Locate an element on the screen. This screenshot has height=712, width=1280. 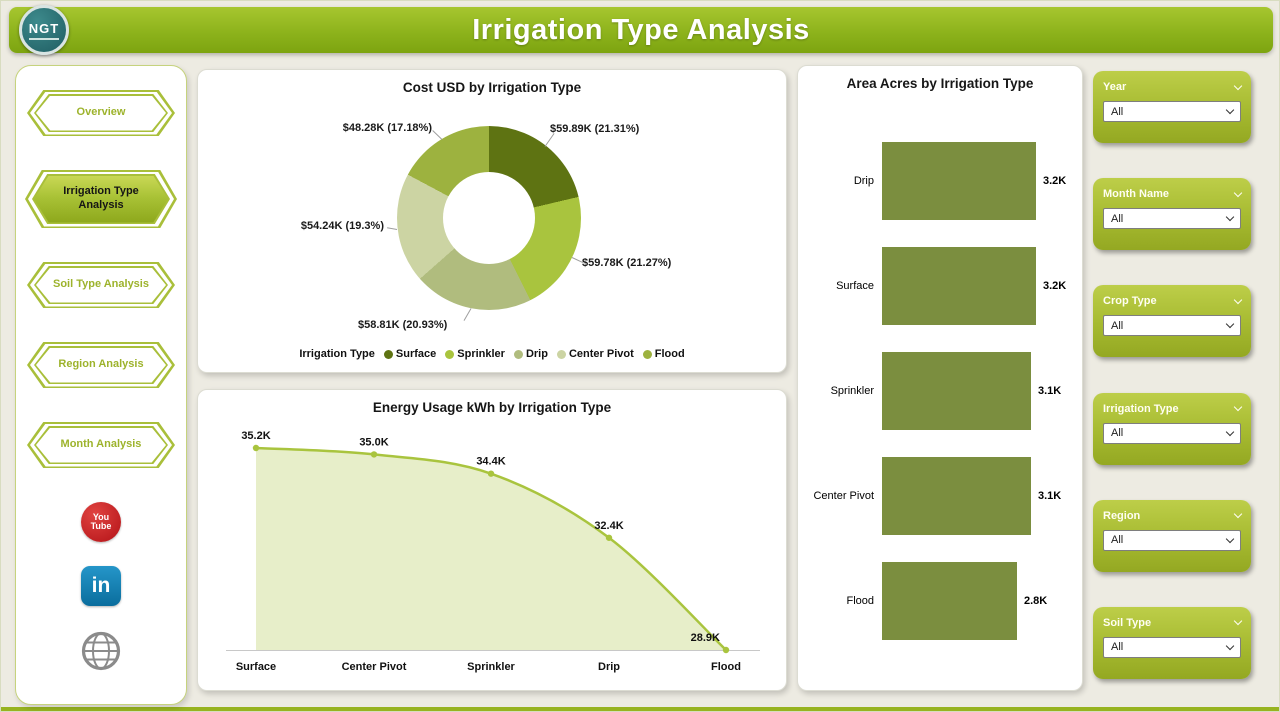
legend-item: Surface is located at coordinates (409, 354).